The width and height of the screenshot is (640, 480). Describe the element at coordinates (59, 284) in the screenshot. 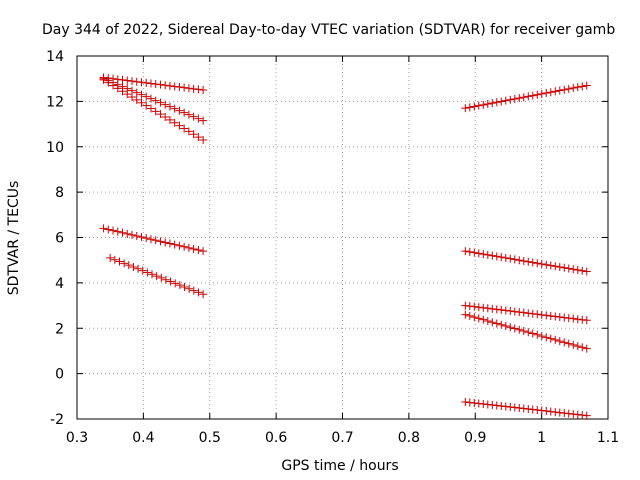

I see `y-tick-label: 4` at that location.